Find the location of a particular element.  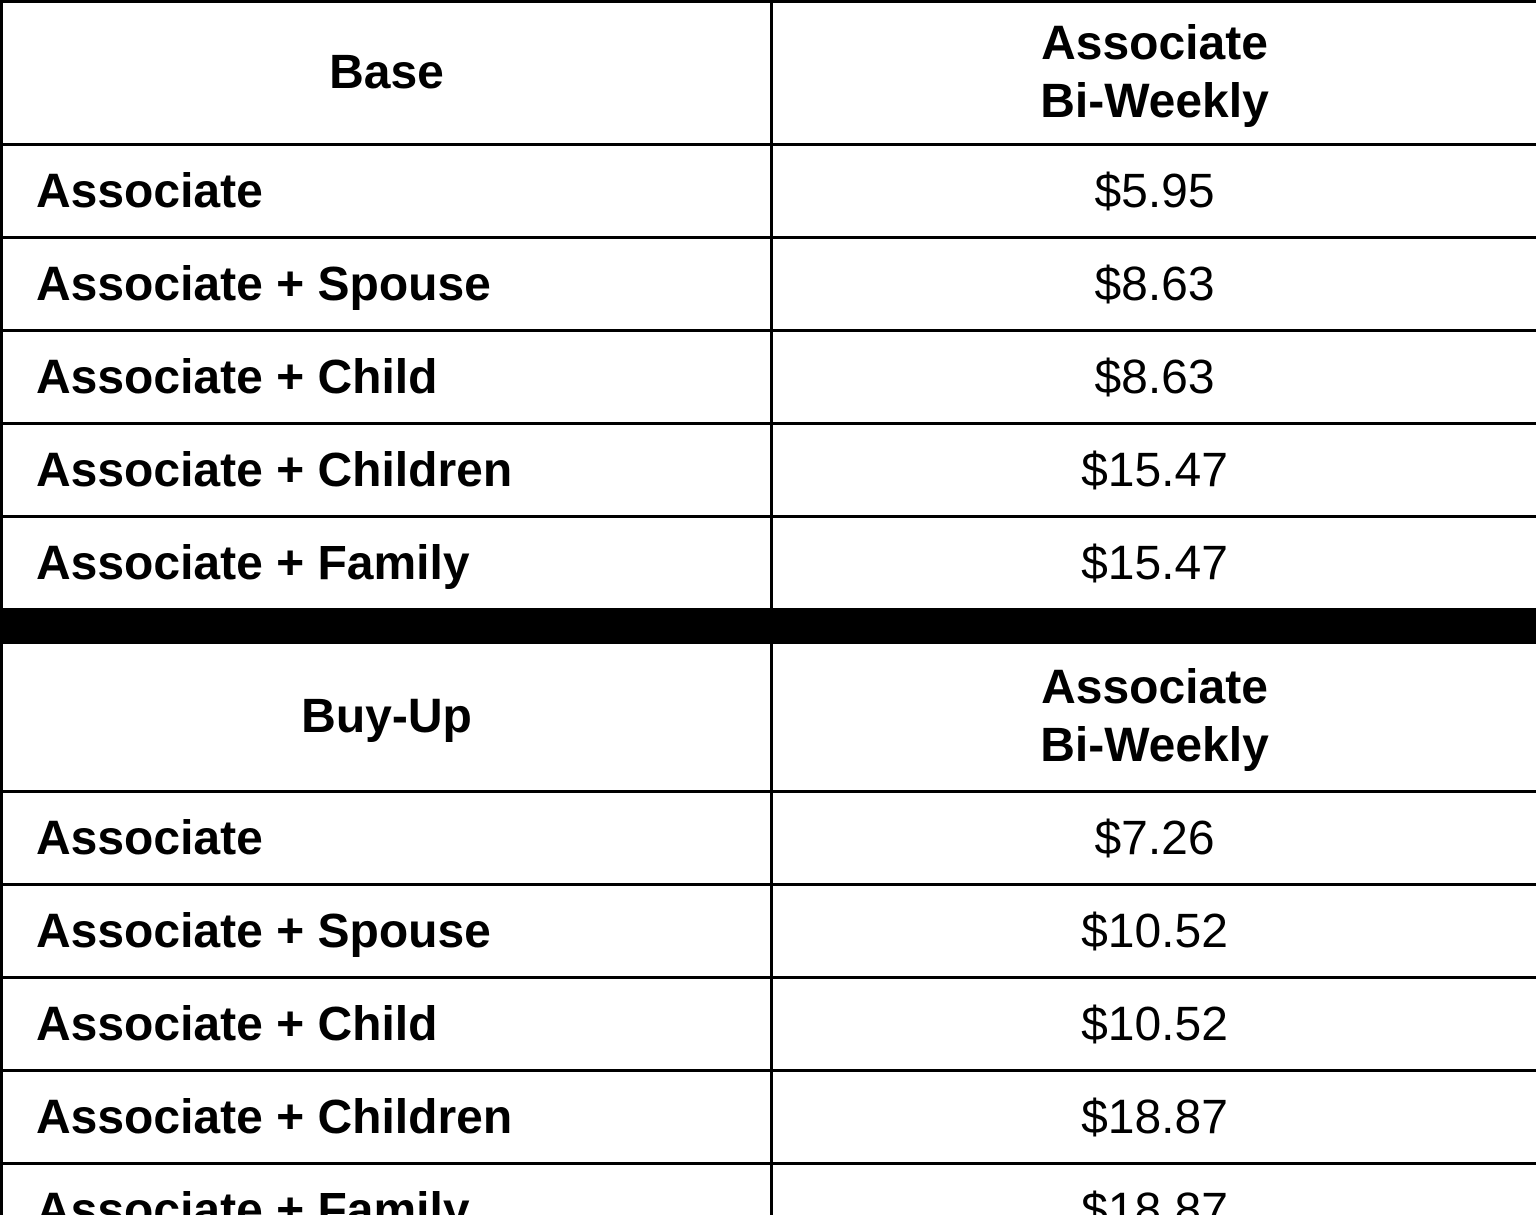

base-plan-header: Base is located at coordinates (386, 73).